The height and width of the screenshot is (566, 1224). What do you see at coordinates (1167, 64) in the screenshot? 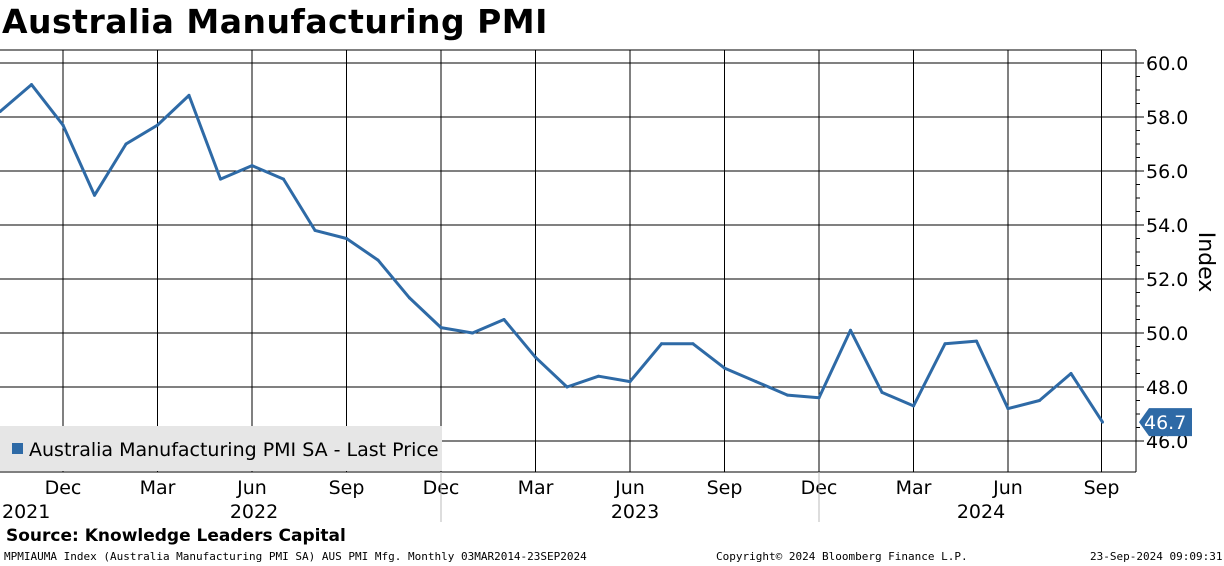
I see `y-tick-label: 60.0` at bounding box center [1167, 64].